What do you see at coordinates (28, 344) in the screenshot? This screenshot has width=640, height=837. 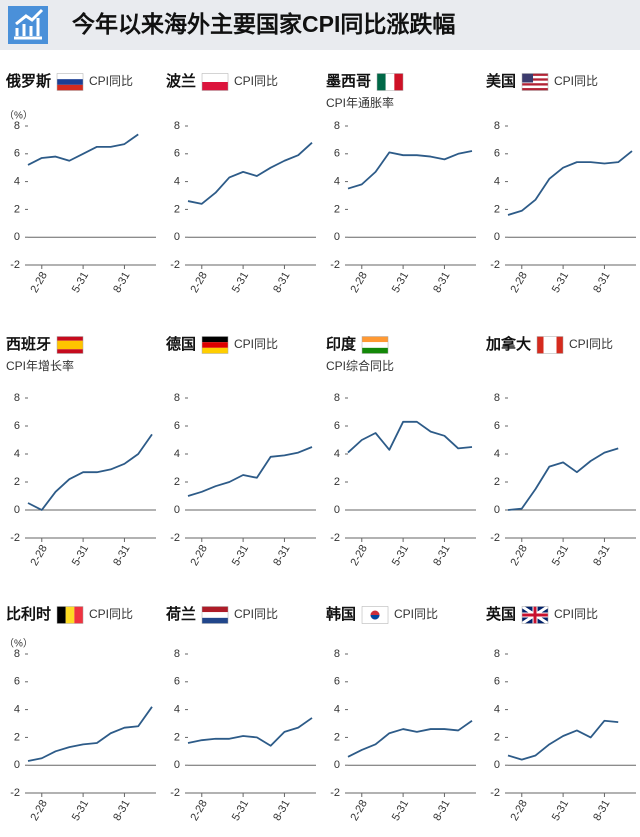 I see `chart-title: 西班牙` at bounding box center [28, 344].